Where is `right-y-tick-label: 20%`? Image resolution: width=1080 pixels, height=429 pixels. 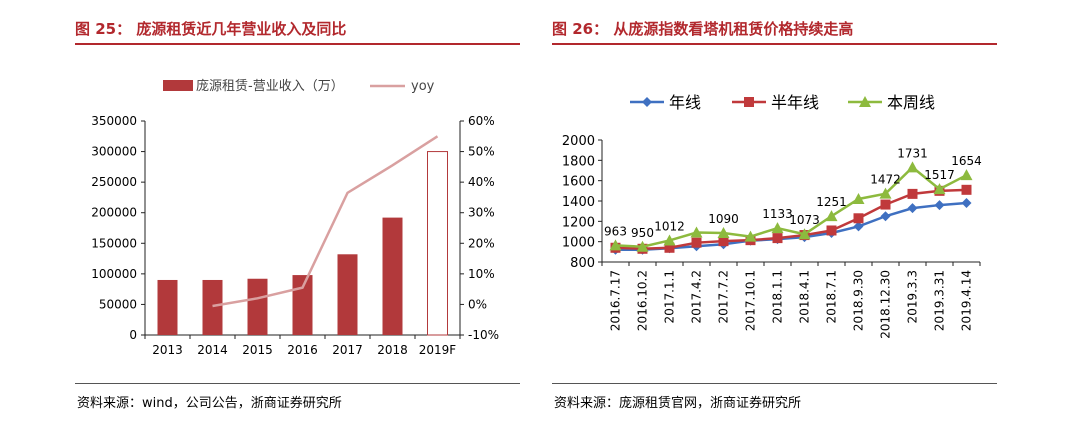 right-y-tick-label: 20% is located at coordinates (481, 243).